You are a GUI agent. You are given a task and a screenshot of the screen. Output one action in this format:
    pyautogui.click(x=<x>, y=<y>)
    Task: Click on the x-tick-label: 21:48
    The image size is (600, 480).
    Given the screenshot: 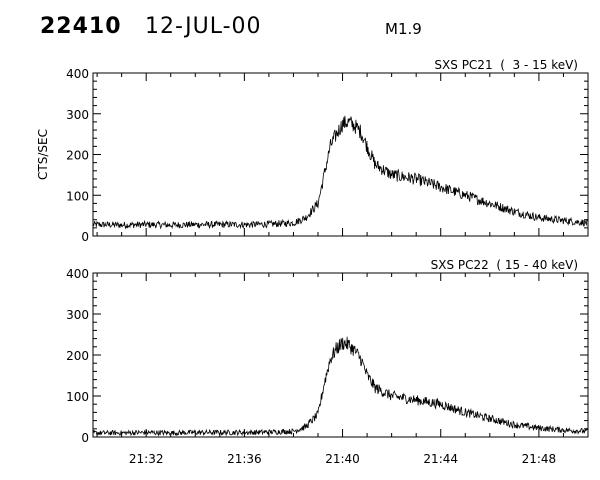 What is the action you would take?
    pyautogui.click(x=539, y=459)
    